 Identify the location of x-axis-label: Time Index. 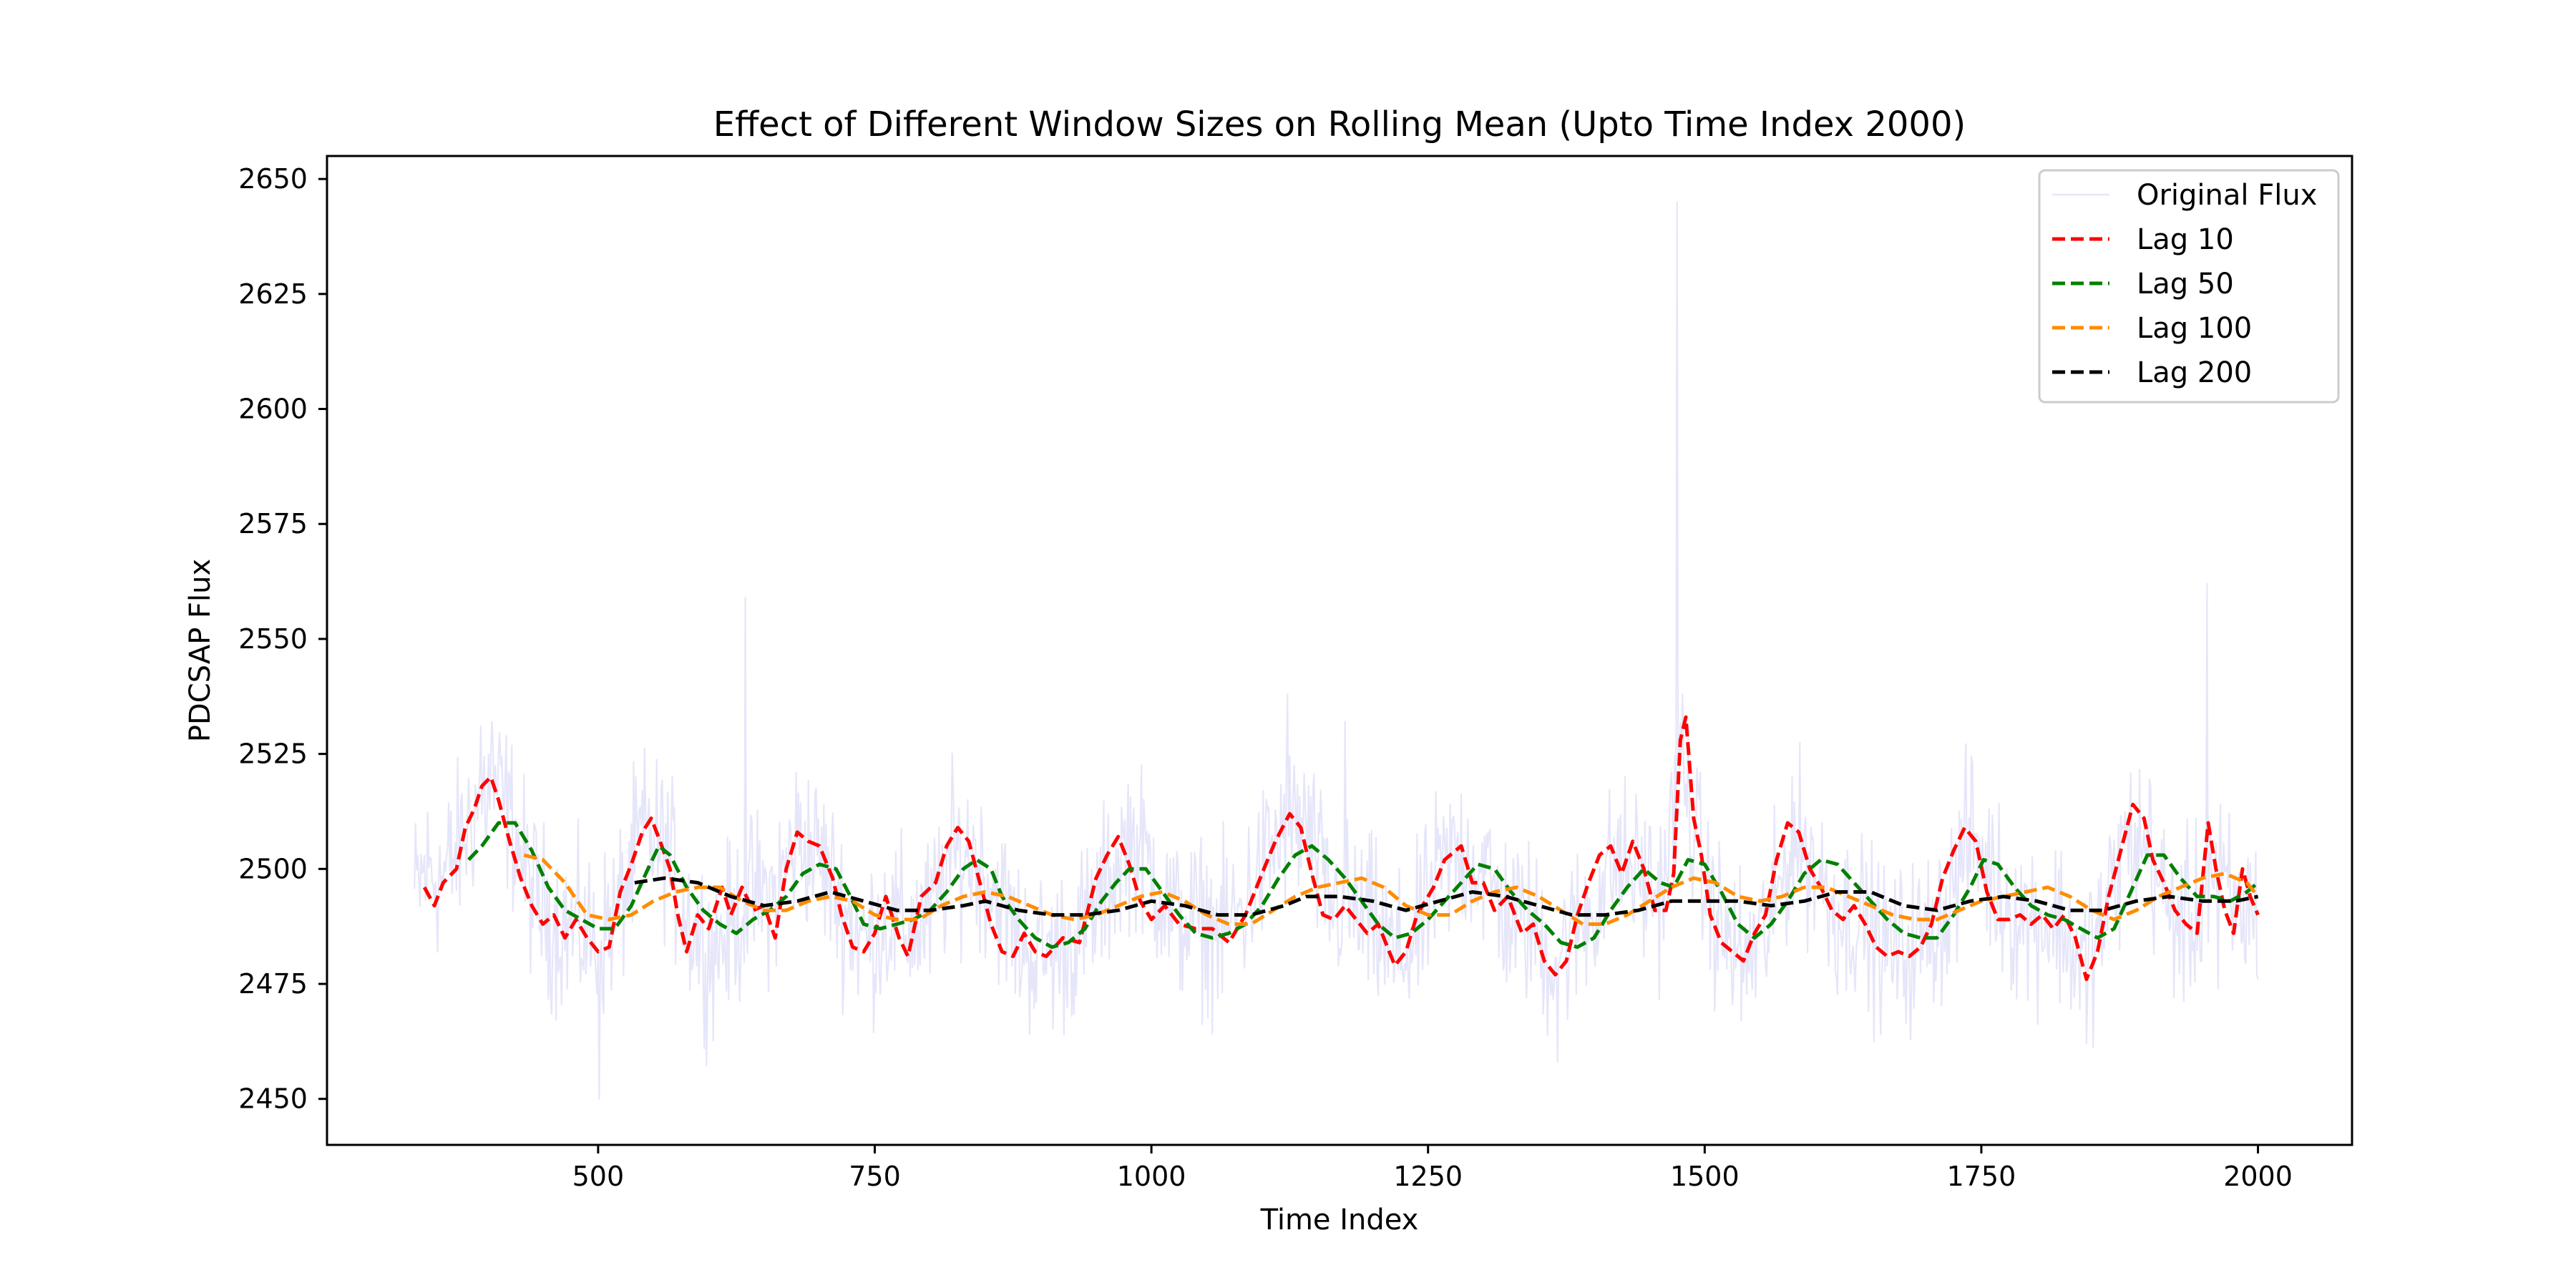
(1339, 1220).